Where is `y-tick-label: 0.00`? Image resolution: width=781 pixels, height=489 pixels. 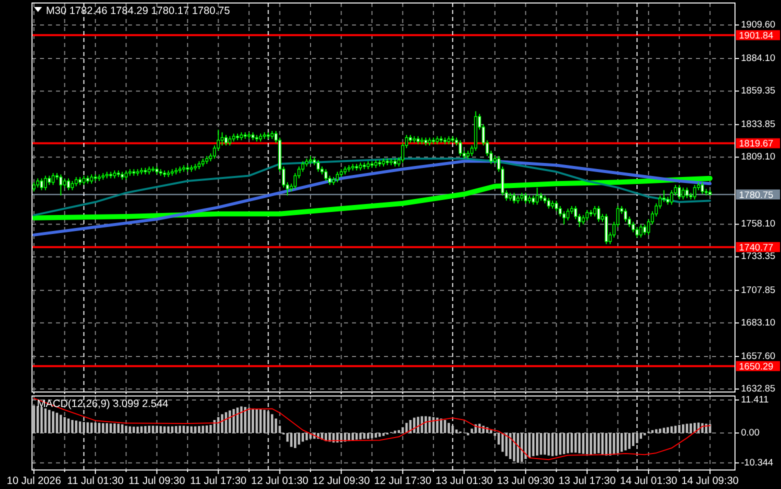 y-tick-label: 0.00 is located at coordinates (750, 432).